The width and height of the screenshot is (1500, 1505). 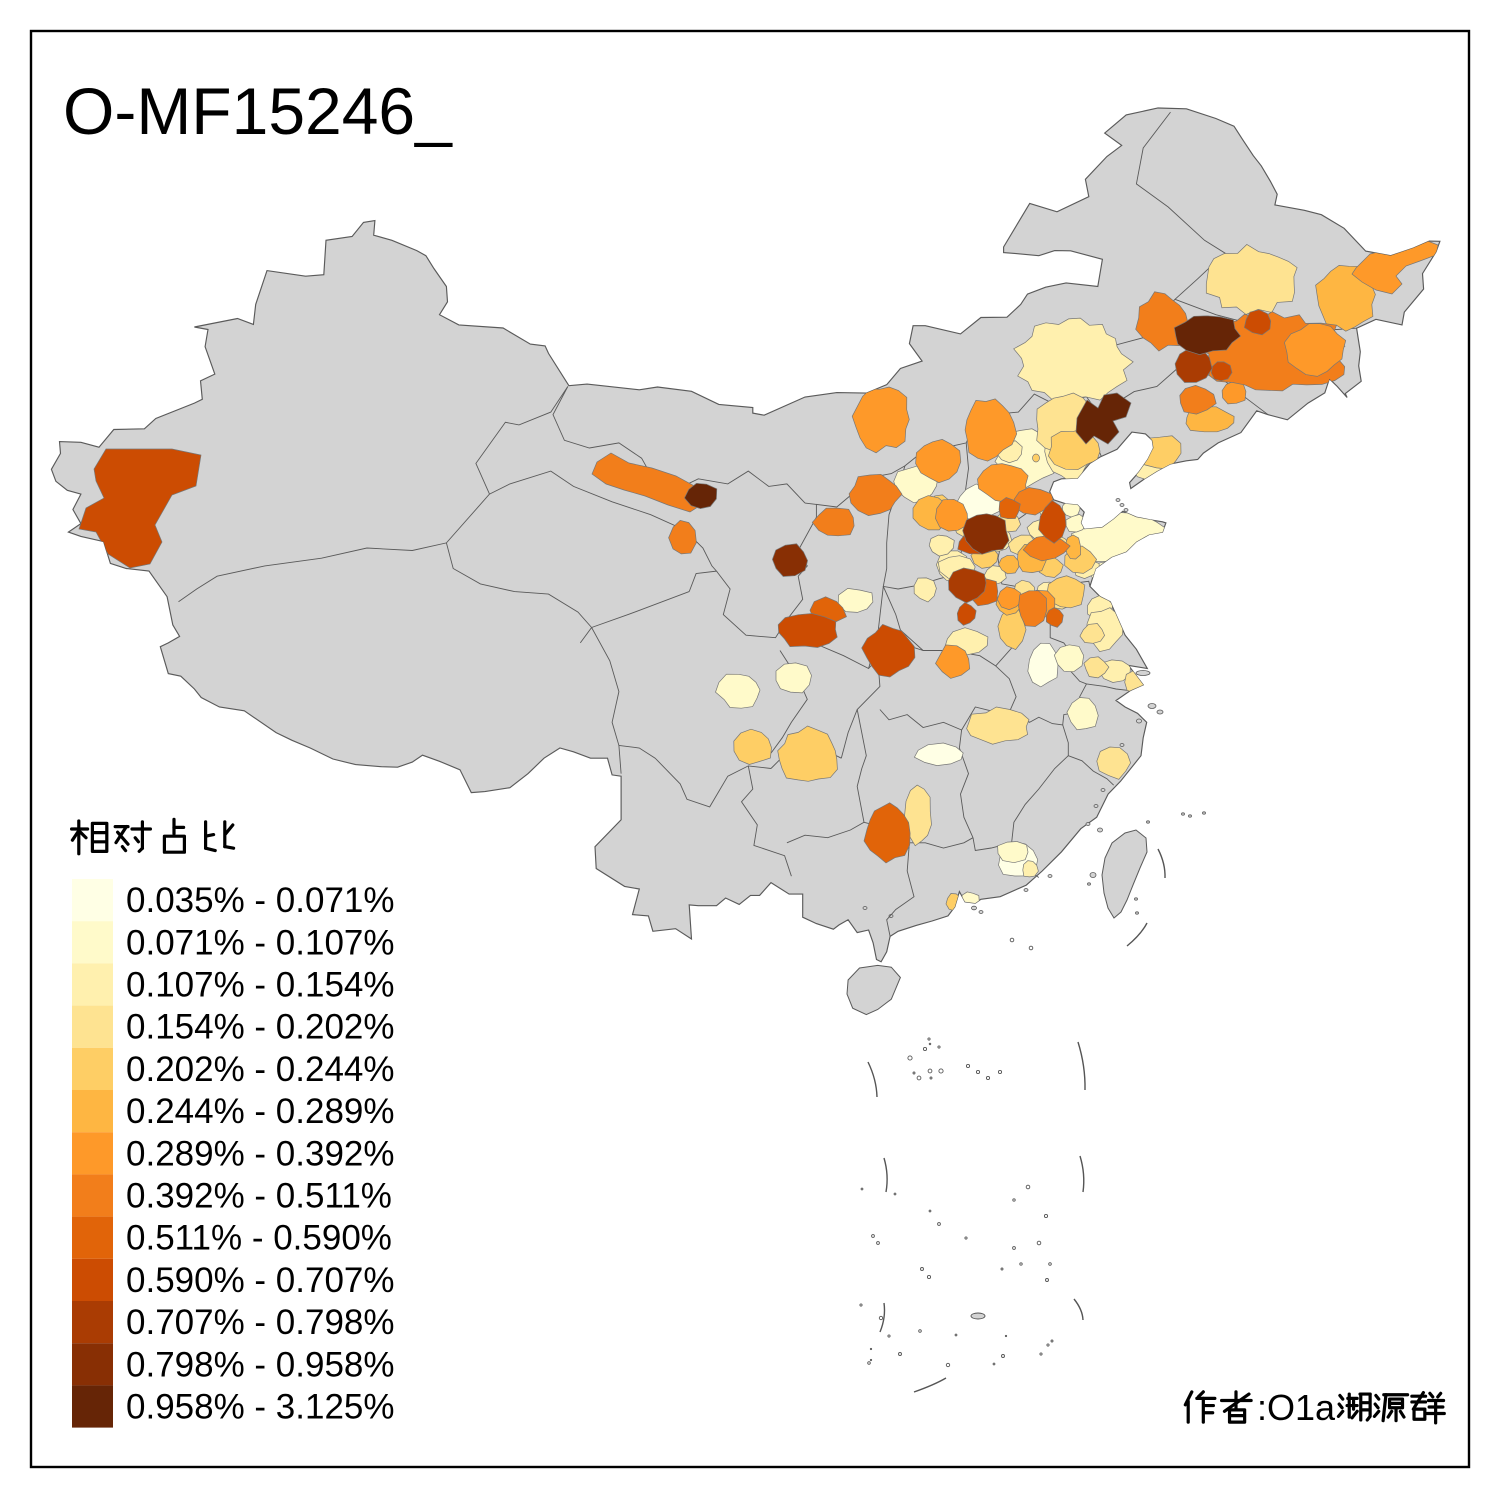 What do you see at coordinates (260, 1407) in the screenshot?
I see `svg-text: 0.958% - 3.125%` at bounding box center [260, 1407].